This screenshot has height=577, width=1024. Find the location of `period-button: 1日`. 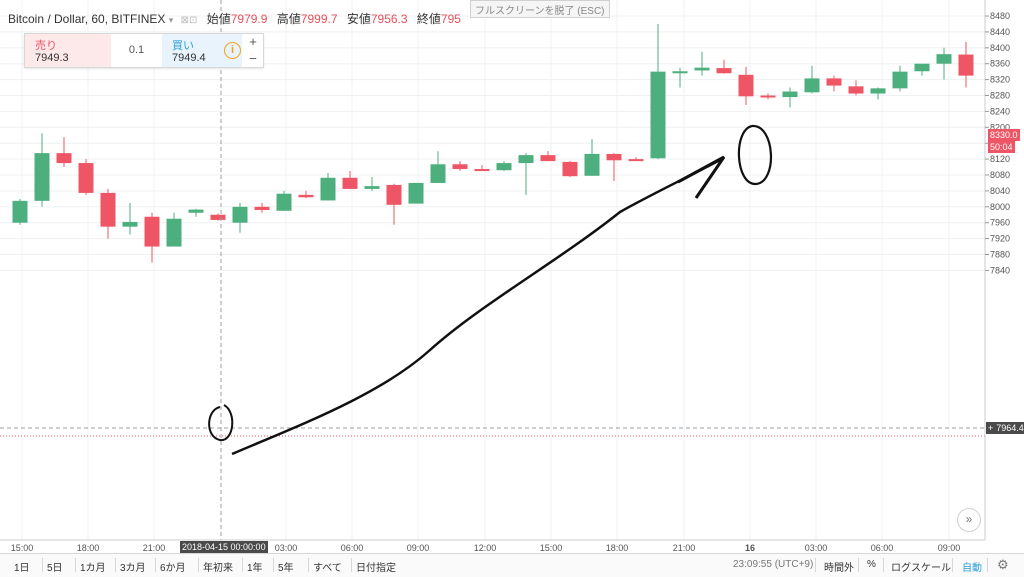

period-button: 1日 is located at coordinates (22, 568).